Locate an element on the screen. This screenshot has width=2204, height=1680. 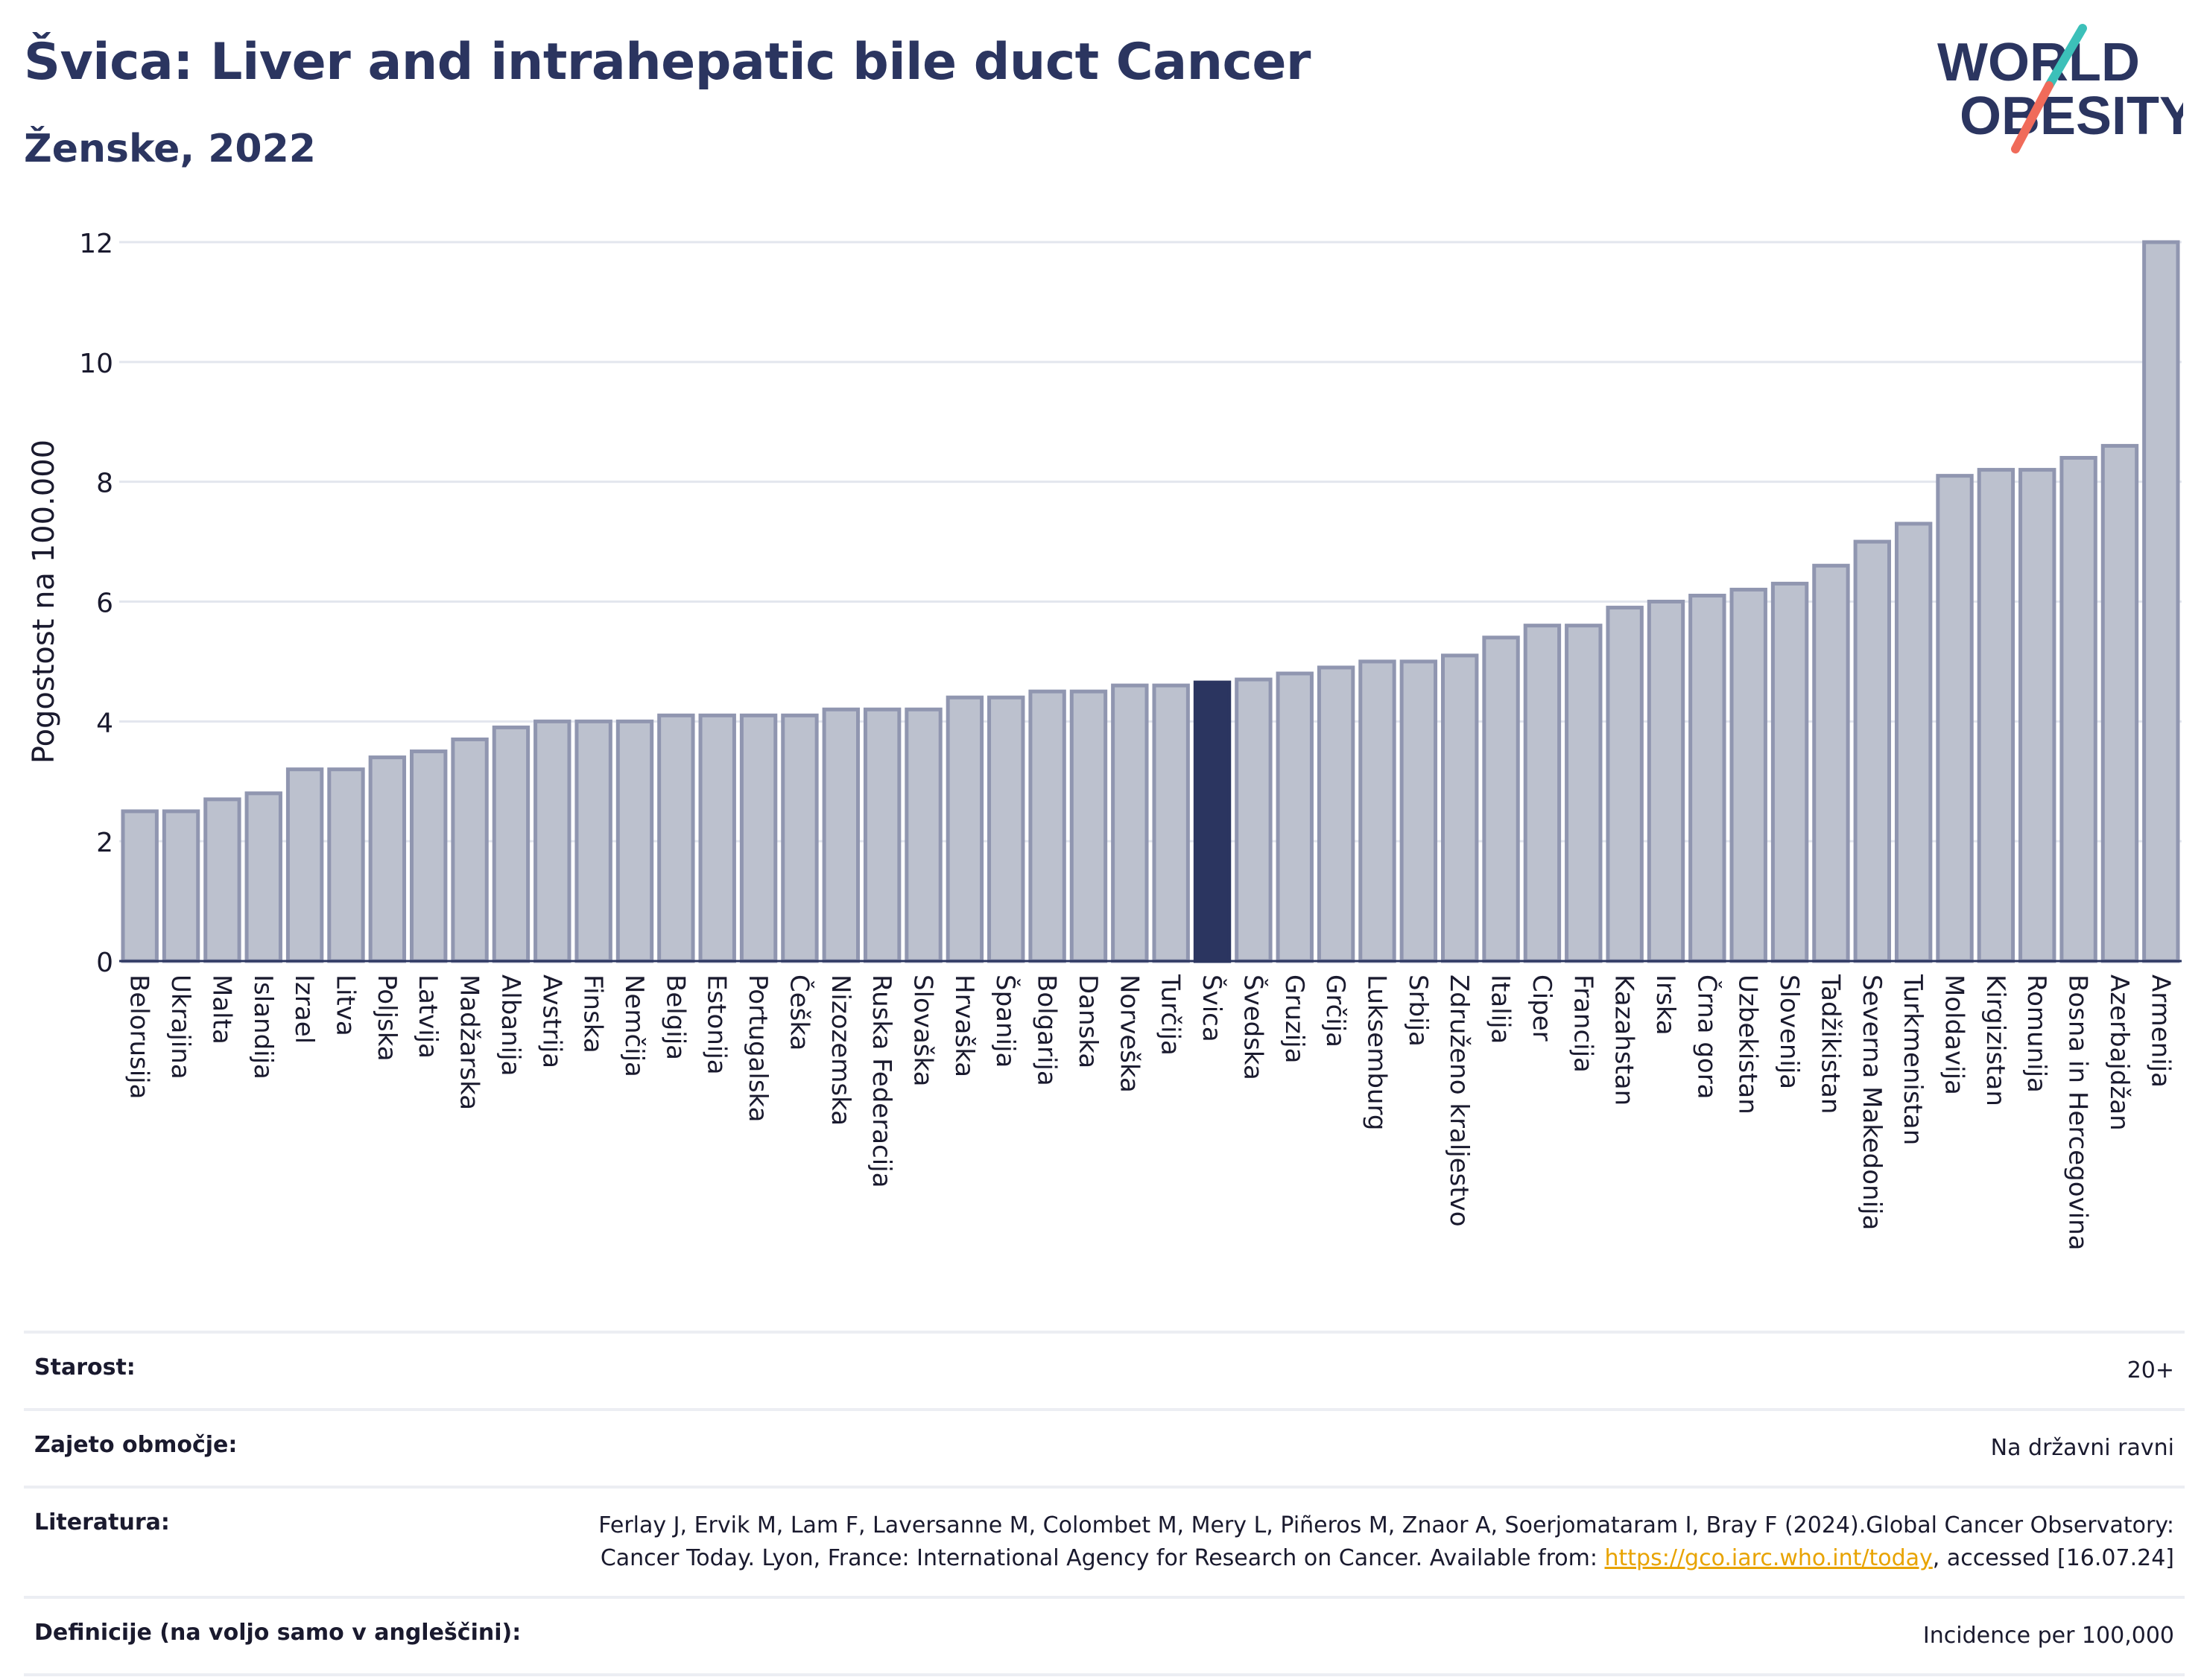
x-tick-label: Črna gora is located at coordinates (1707, 1037).